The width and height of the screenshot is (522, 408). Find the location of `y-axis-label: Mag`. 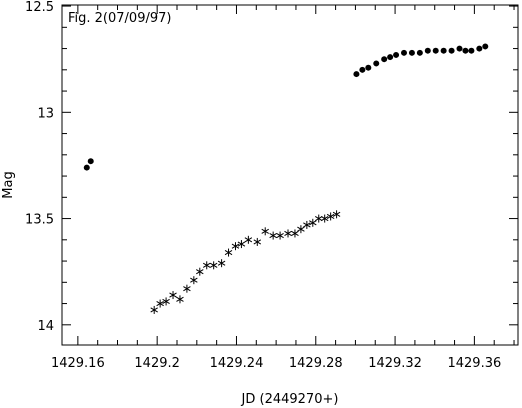

y-axis-label: Mag is located at coordinates (8, 184).